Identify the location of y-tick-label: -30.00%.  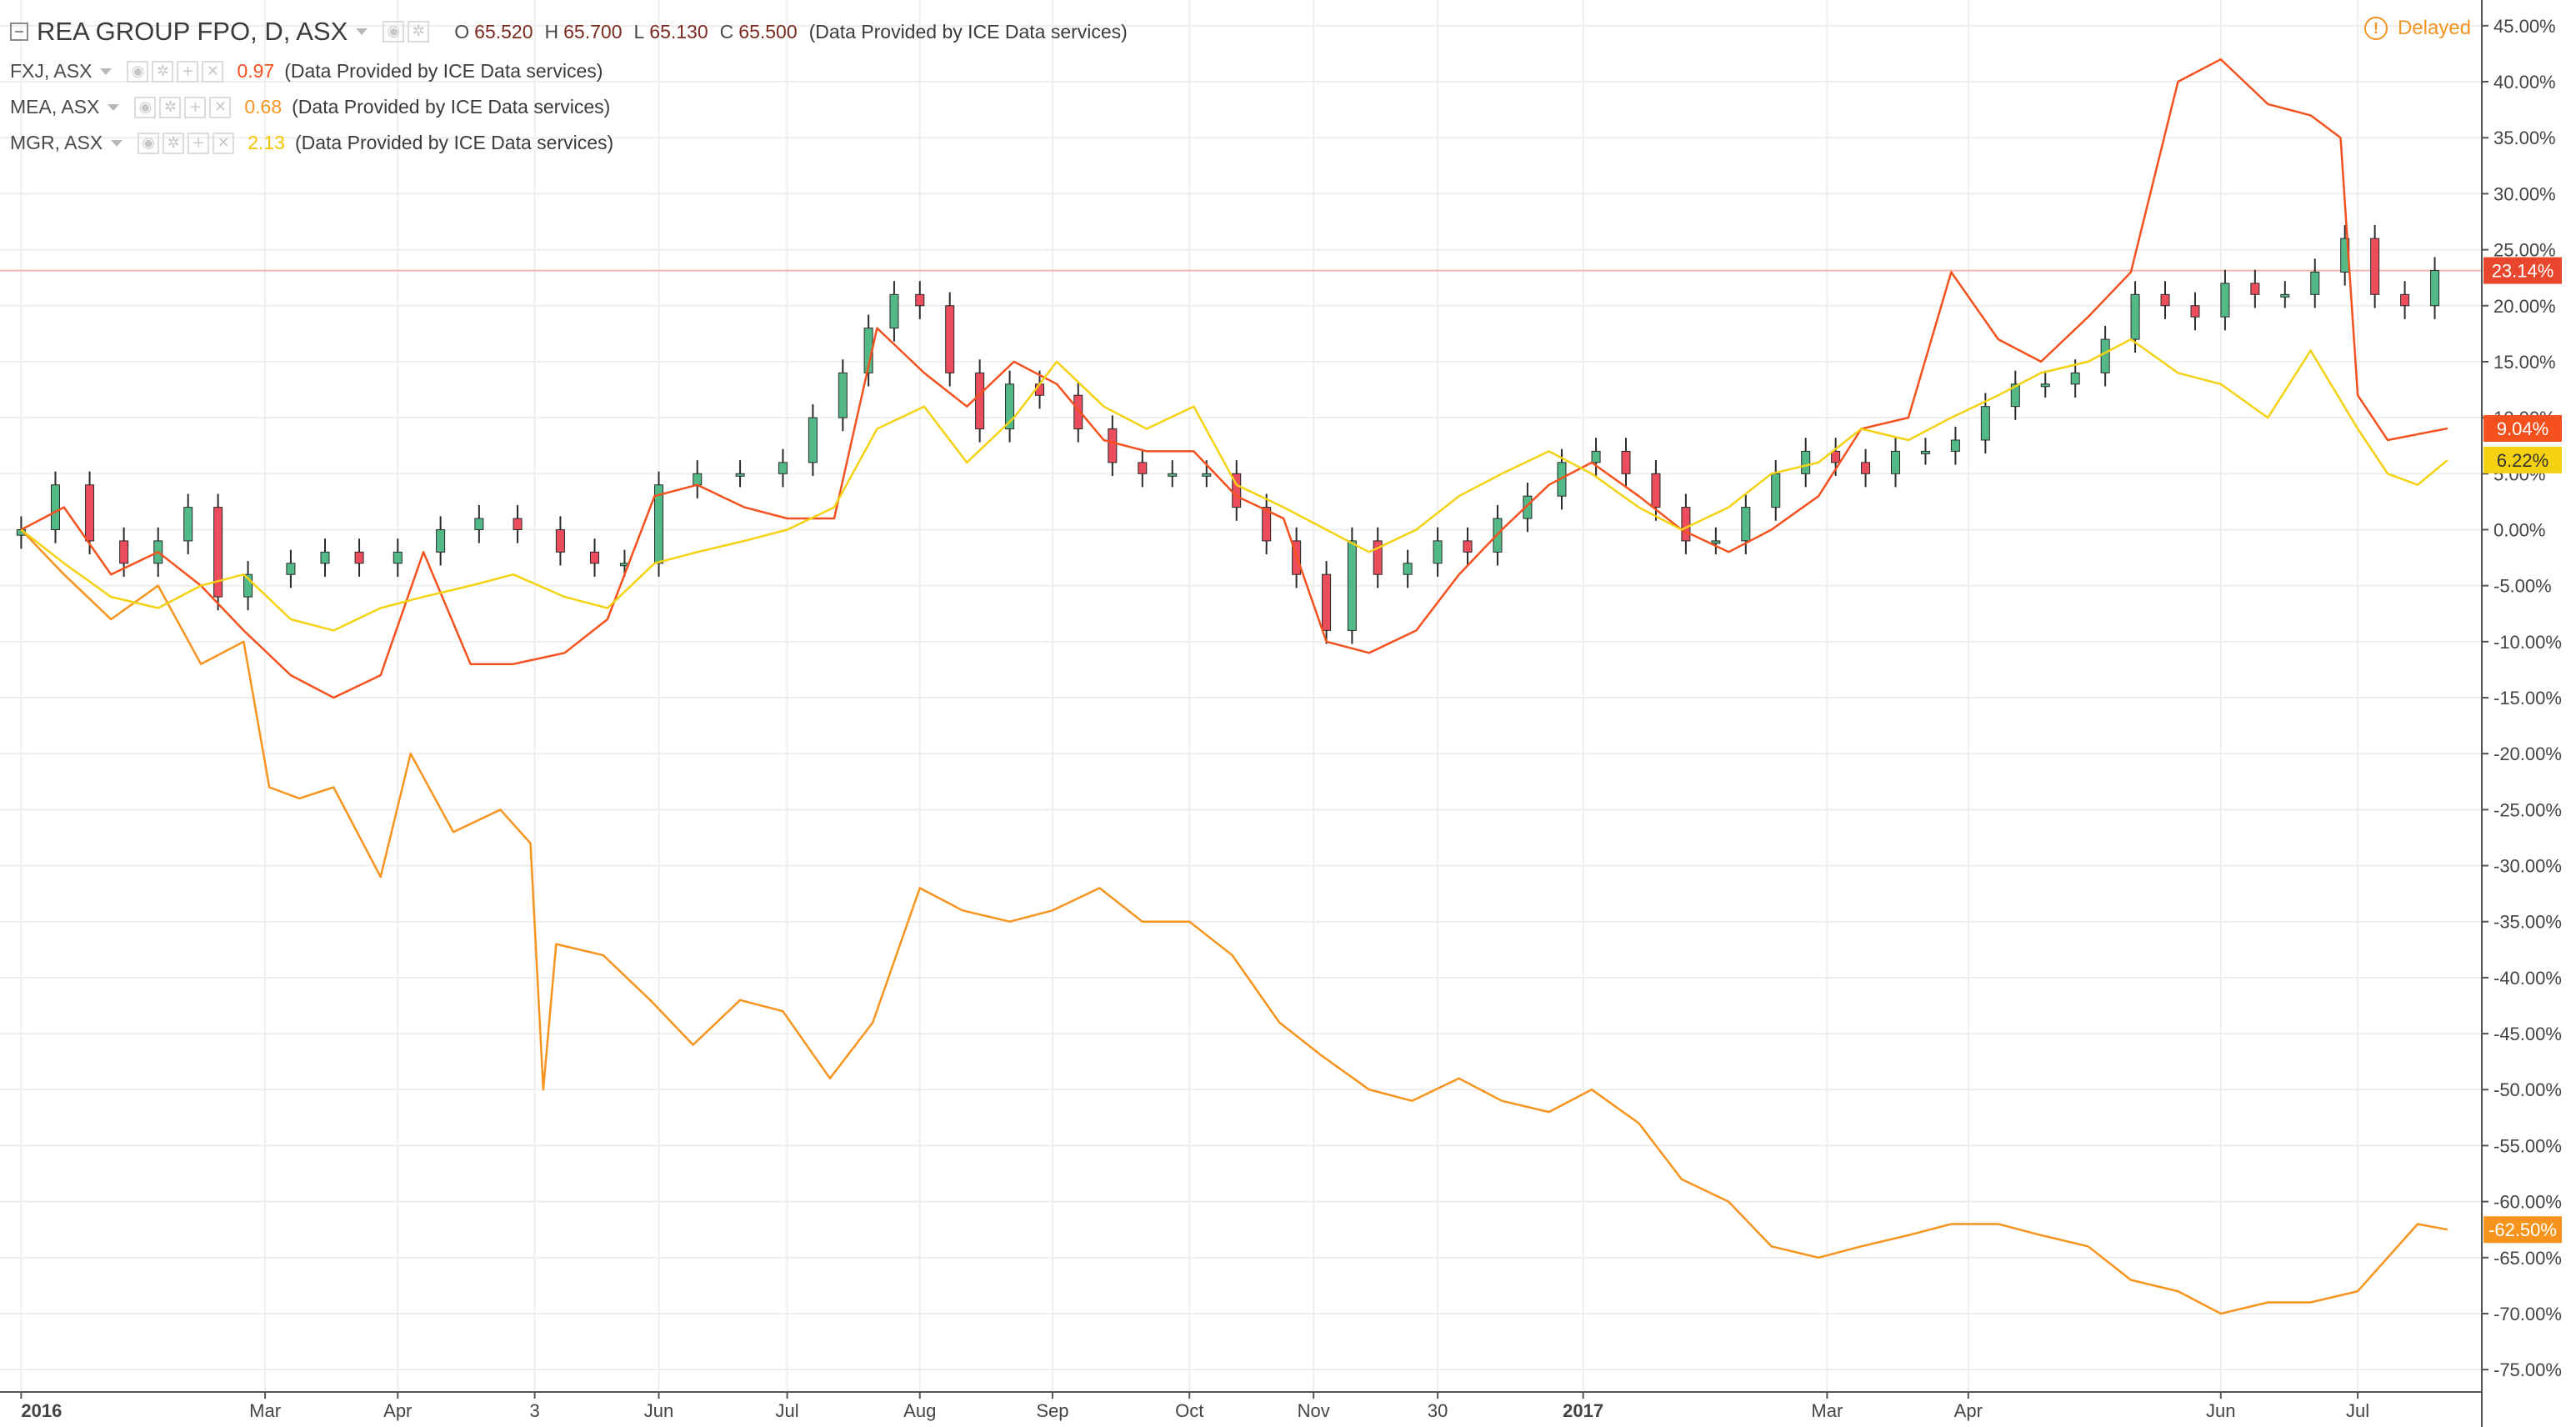
(2528, 866).